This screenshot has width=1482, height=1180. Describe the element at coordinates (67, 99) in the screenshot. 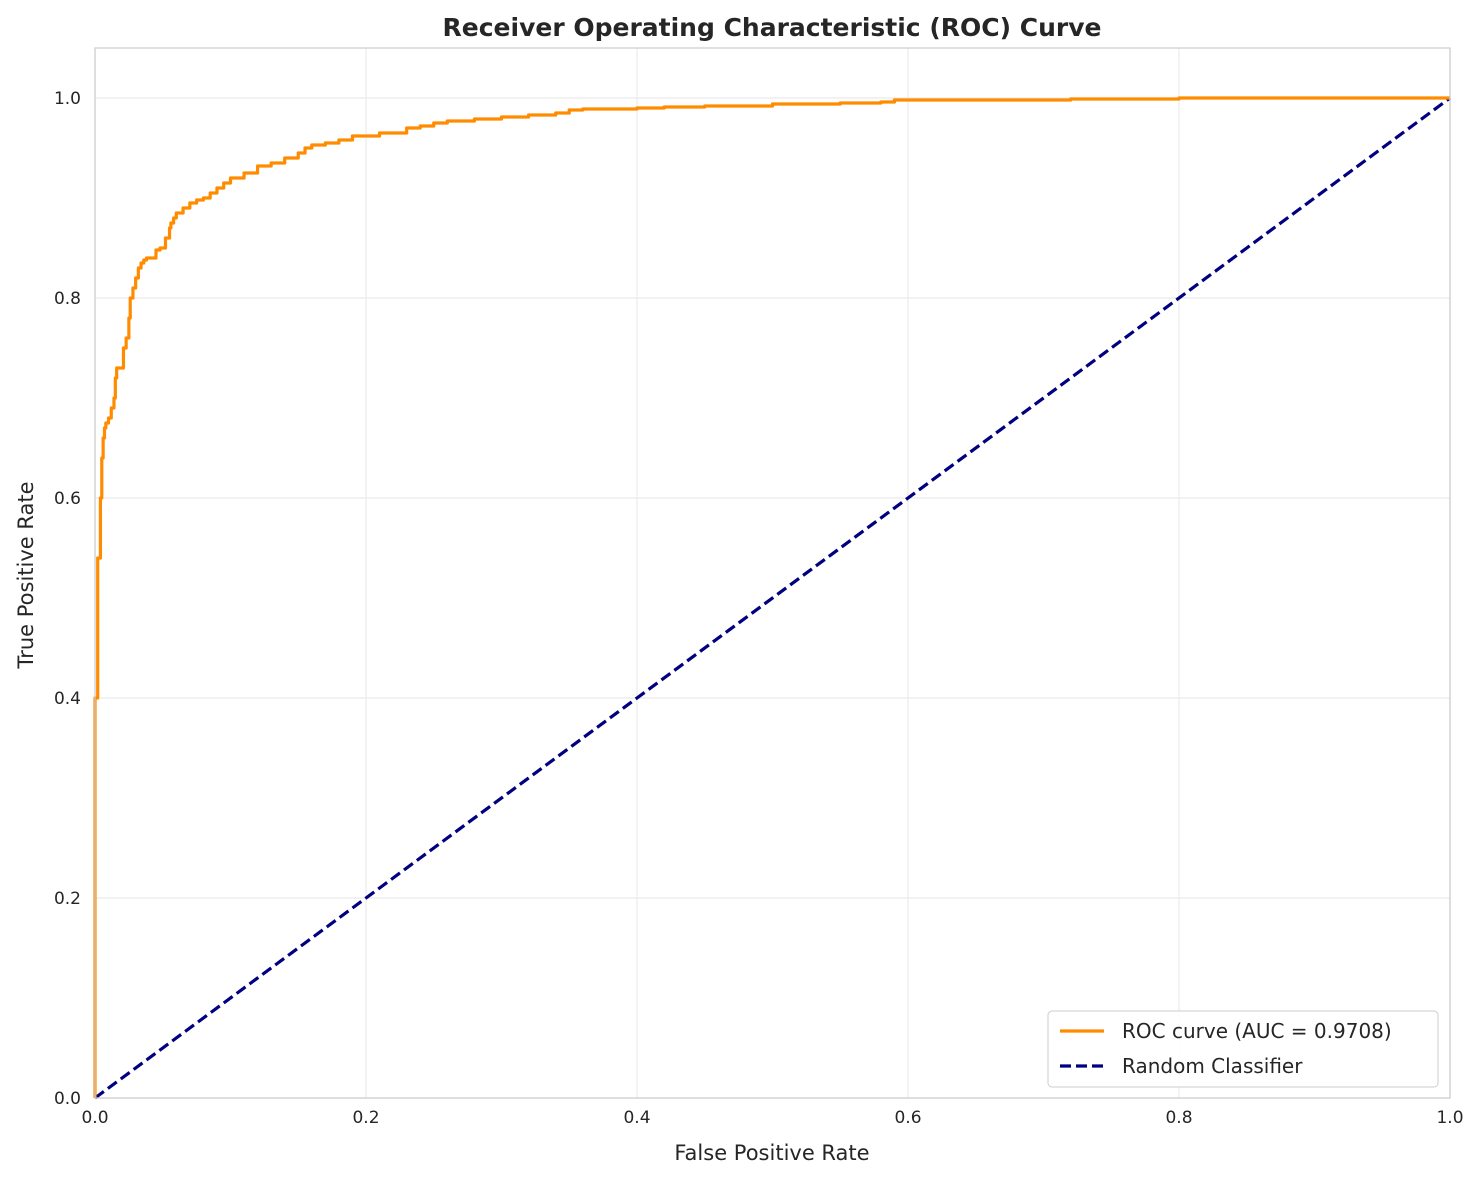

I see `y-tick-label: 1.0` at that location.